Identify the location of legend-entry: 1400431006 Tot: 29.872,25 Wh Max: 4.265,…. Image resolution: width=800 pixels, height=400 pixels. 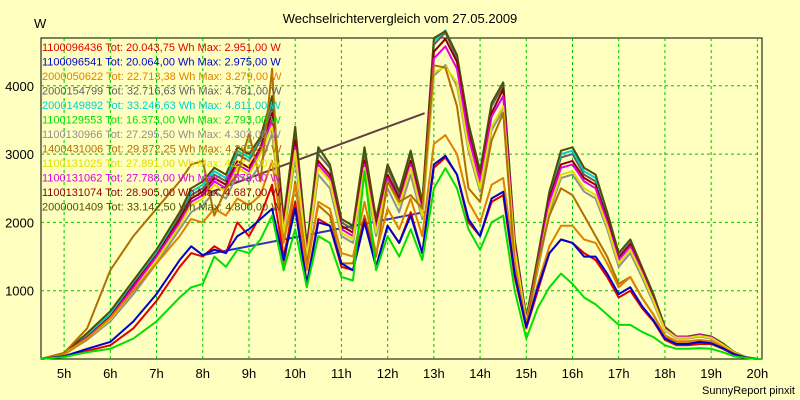
(162, 150).